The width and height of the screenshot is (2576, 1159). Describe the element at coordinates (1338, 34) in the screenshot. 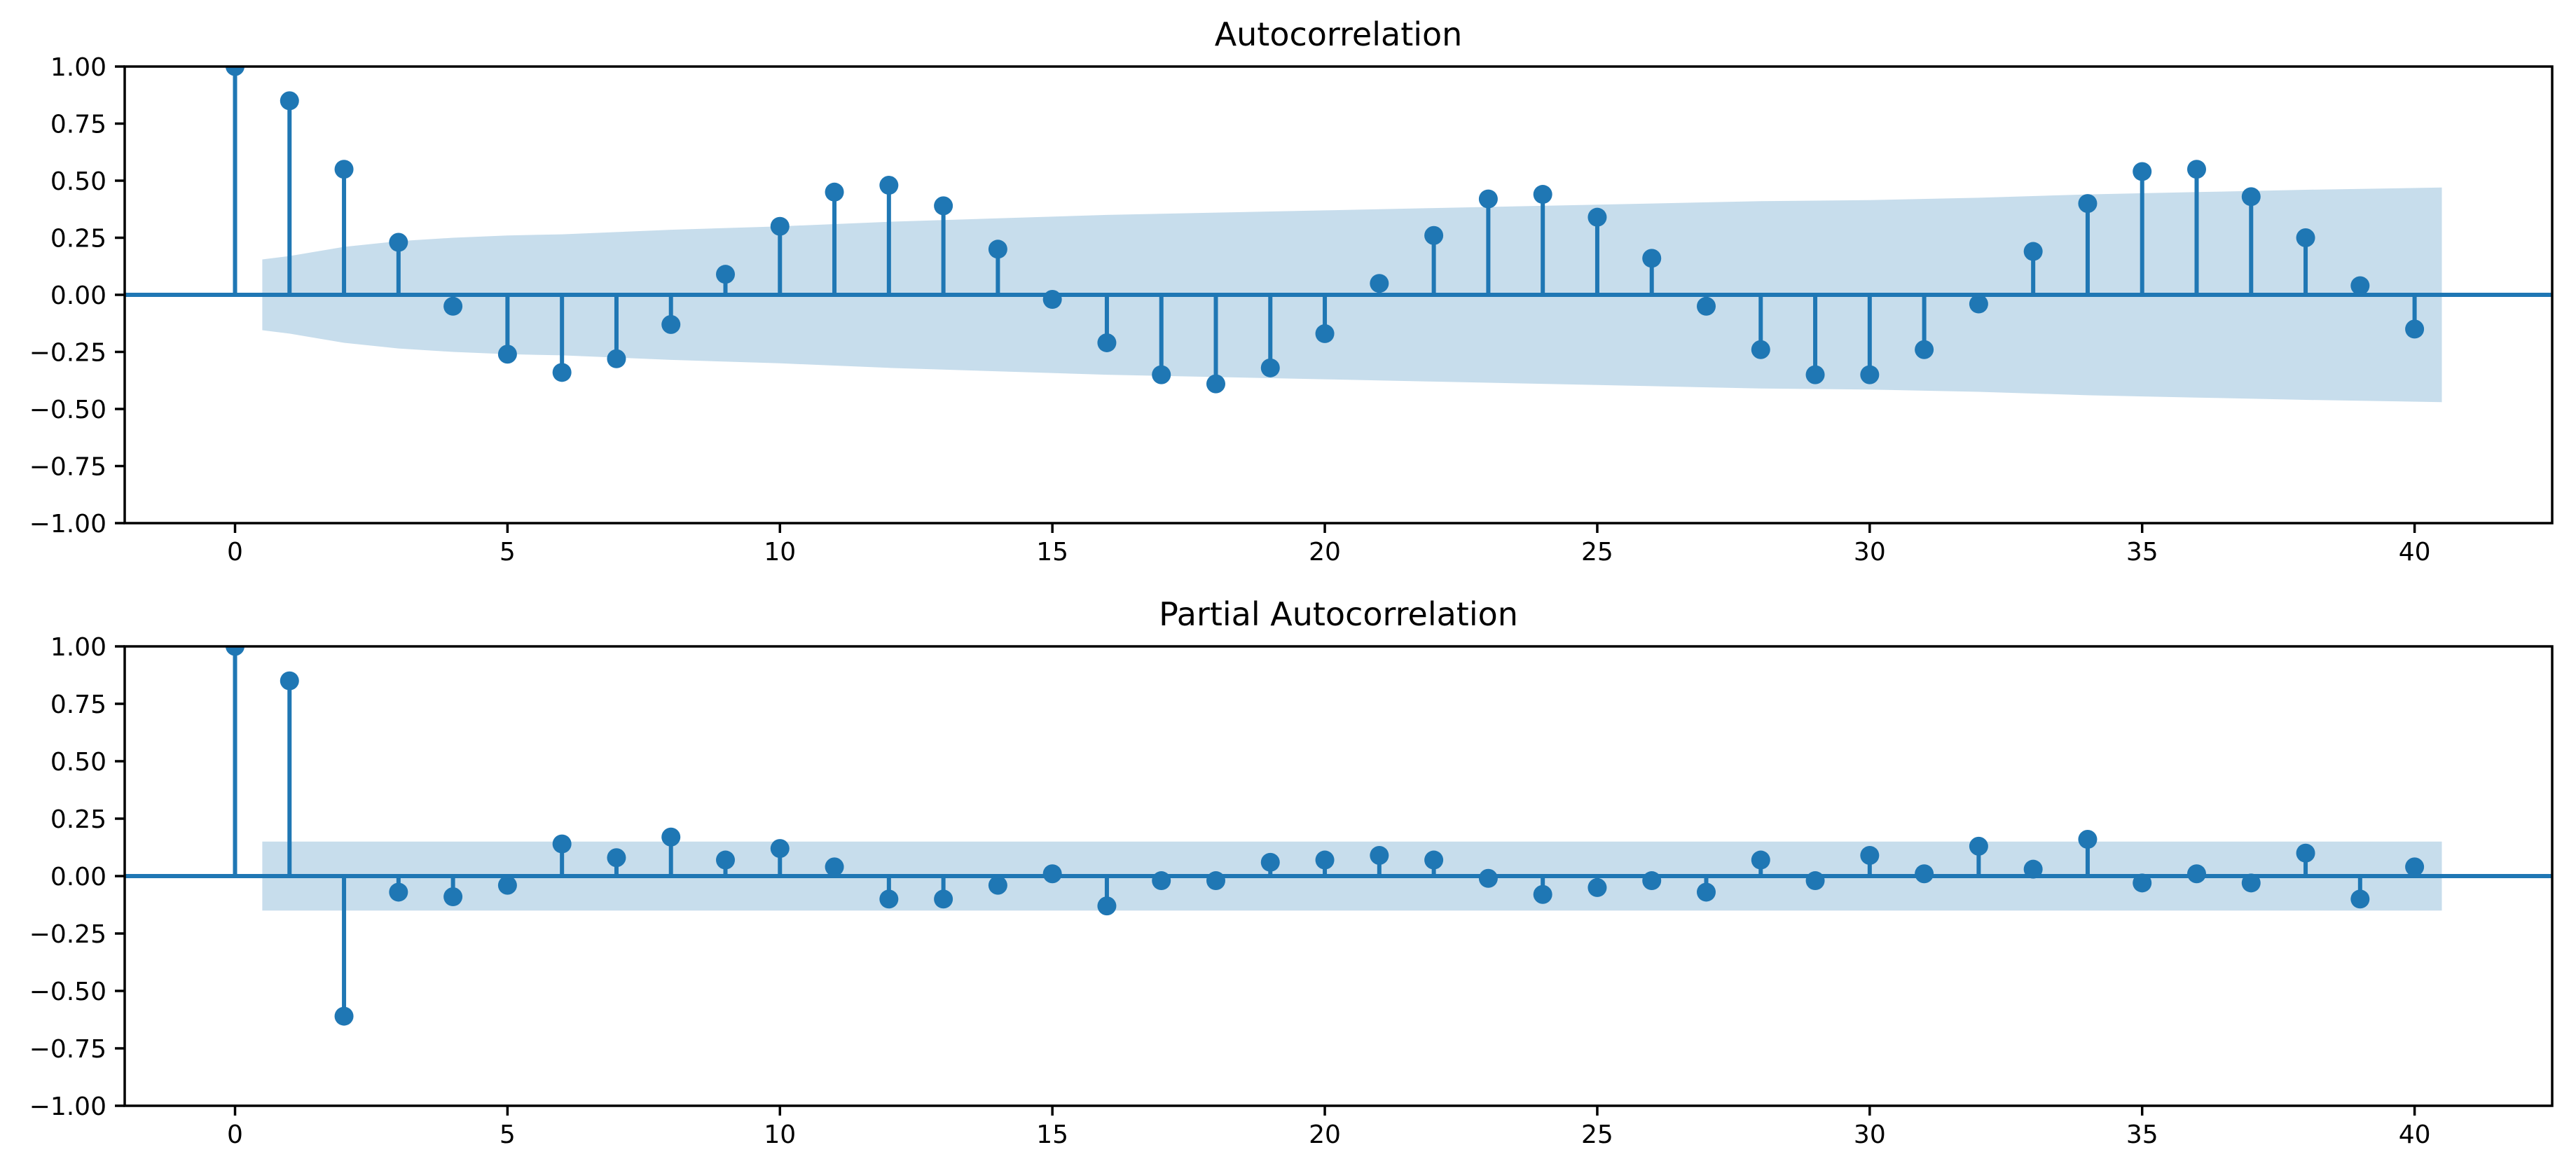

I see `acf-plot-title: Autocorrelation` at that location.